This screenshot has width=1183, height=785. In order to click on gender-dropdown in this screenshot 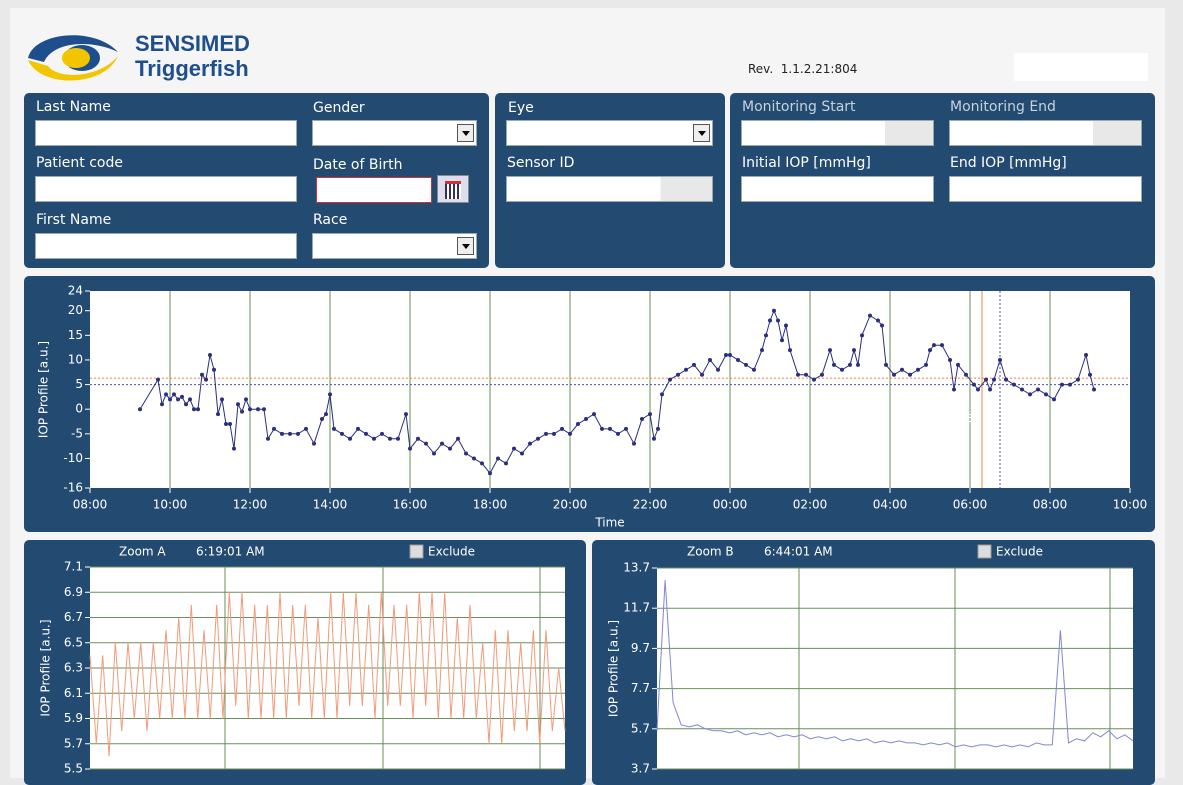, I will do `click(394, 133)`.